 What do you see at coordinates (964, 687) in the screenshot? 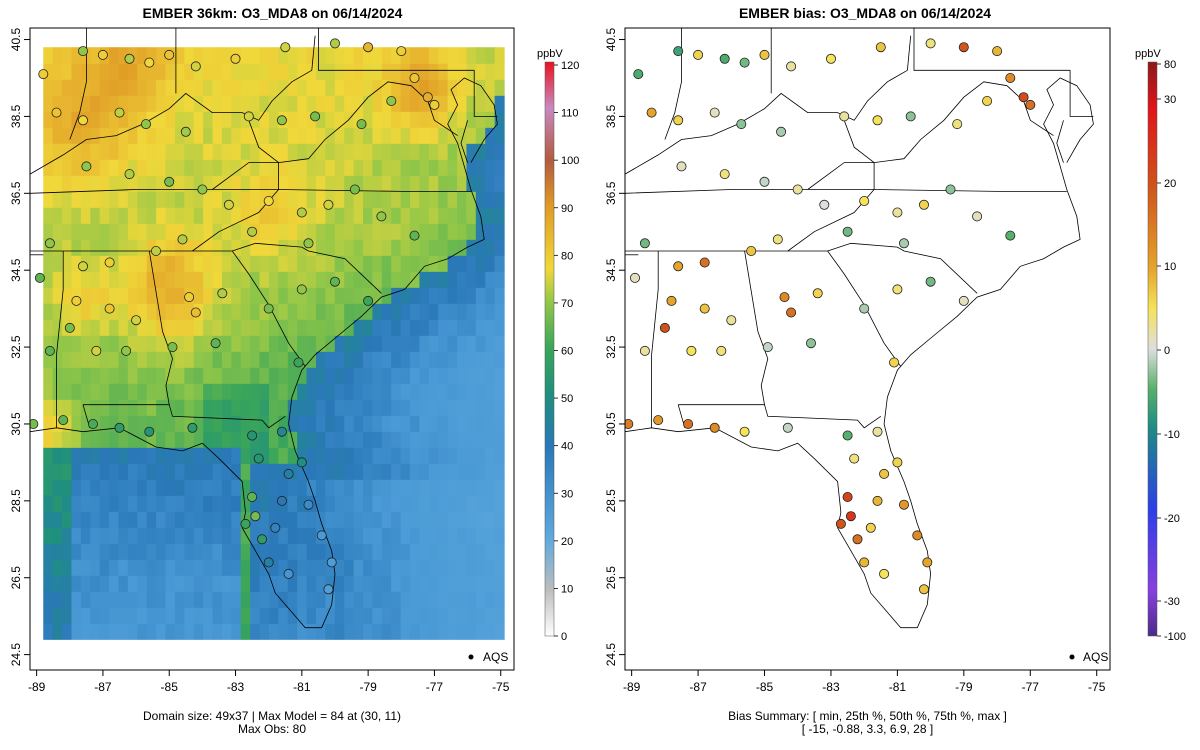
I see `x-tick-label: -79` at bounding box center [964, 687].